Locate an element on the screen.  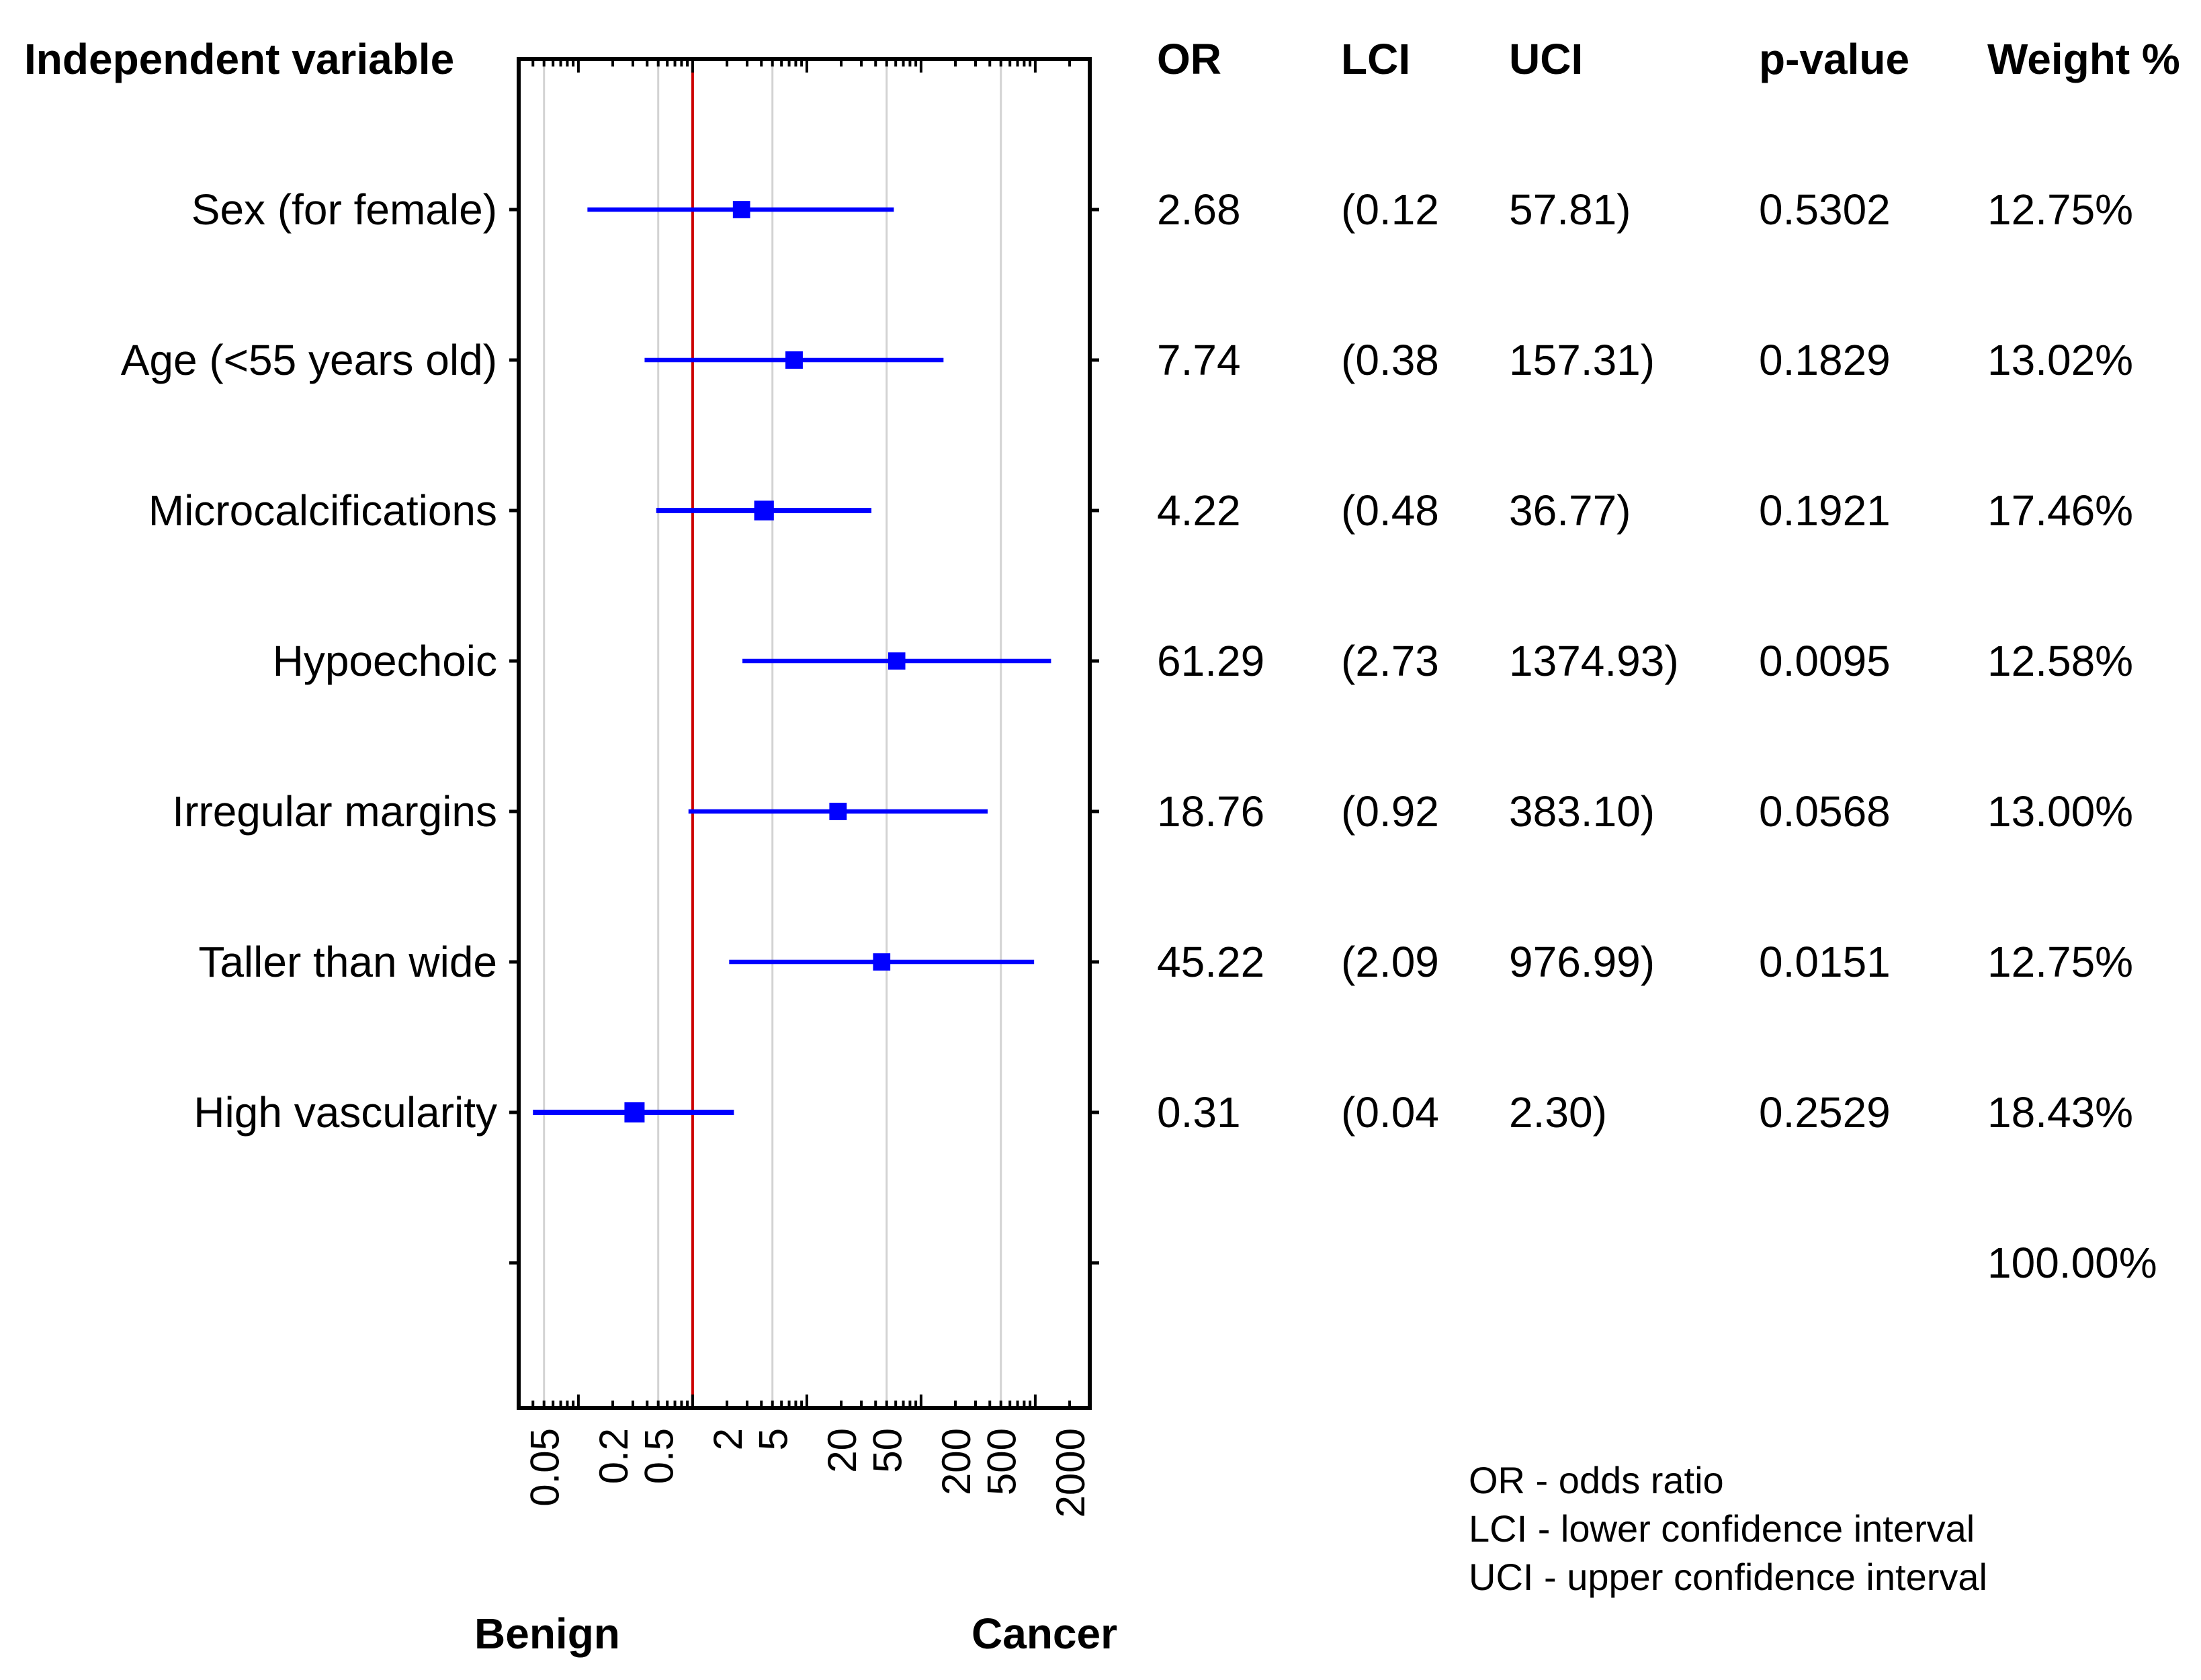
weight-value: 13.02% is located at coordinates (2060, 360).